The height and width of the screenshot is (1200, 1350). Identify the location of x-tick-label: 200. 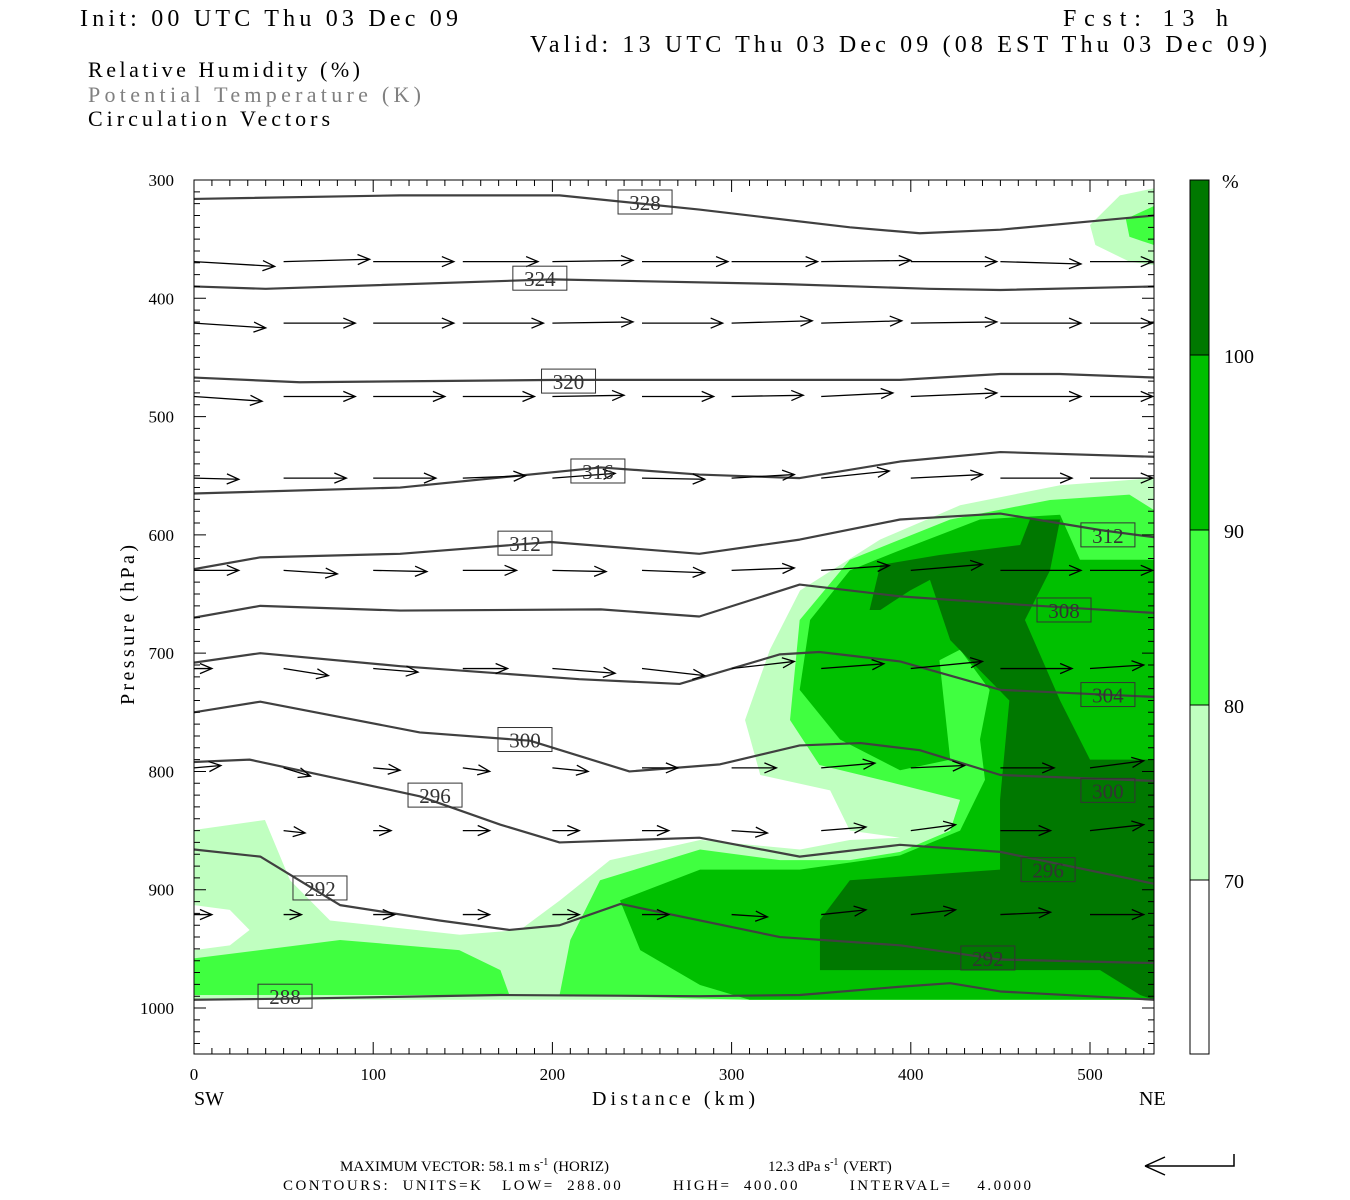
(553, 1074).